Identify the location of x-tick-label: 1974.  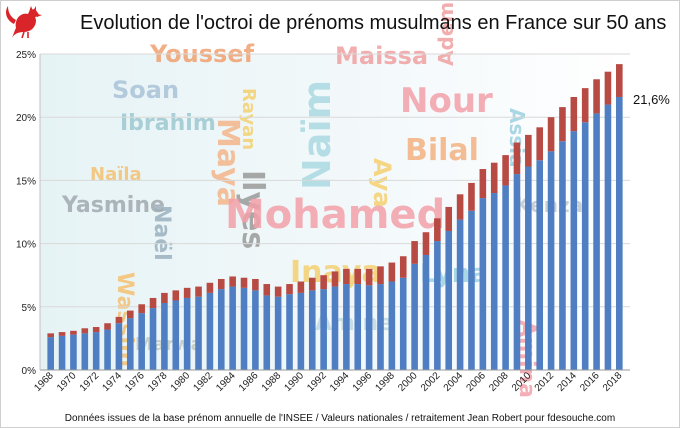
(113, 382).